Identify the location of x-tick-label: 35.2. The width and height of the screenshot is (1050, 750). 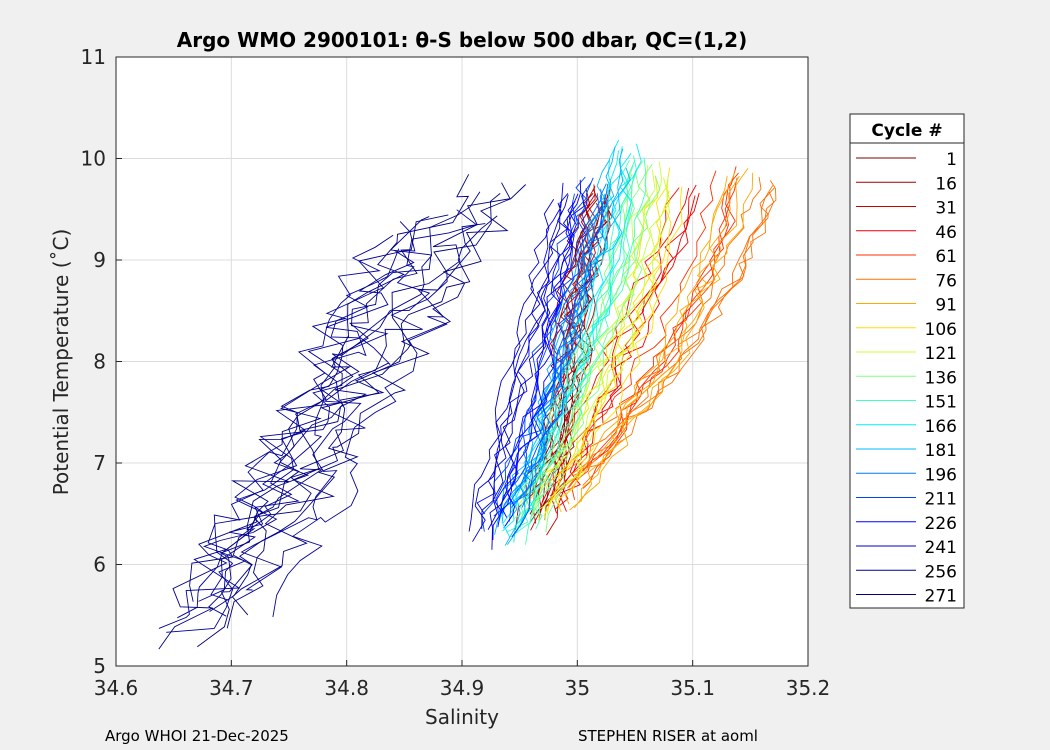
(808, 688).